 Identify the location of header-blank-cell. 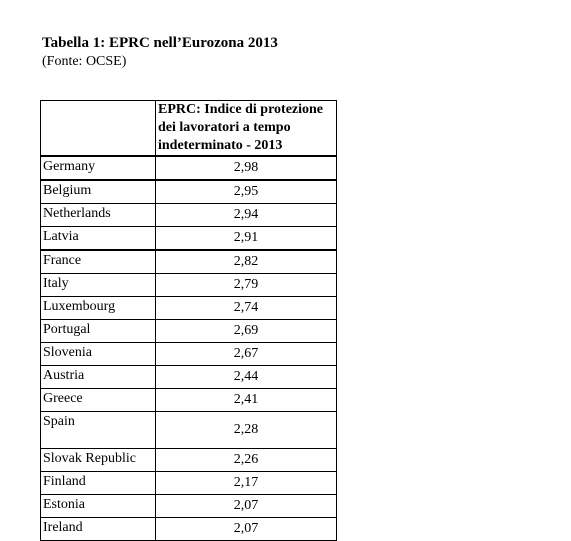
(98, 128).